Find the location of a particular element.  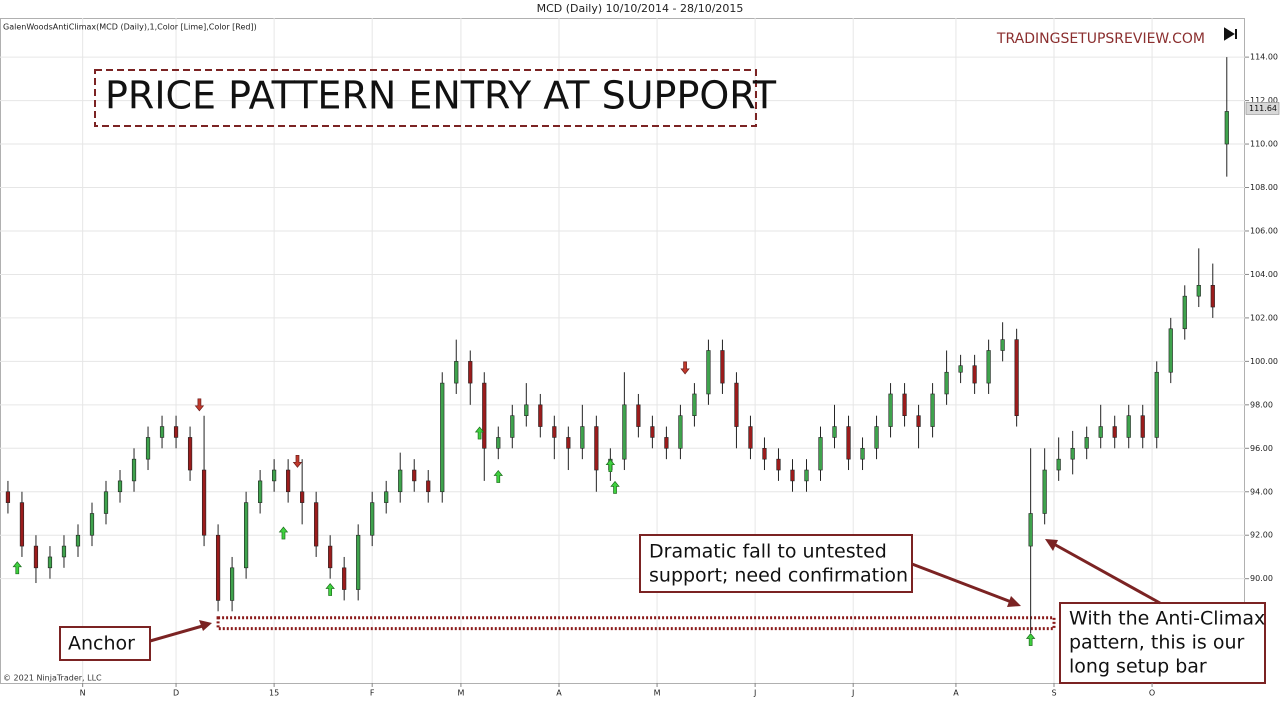

annotation: support; need confirmation is located at coordinates (778, 576).